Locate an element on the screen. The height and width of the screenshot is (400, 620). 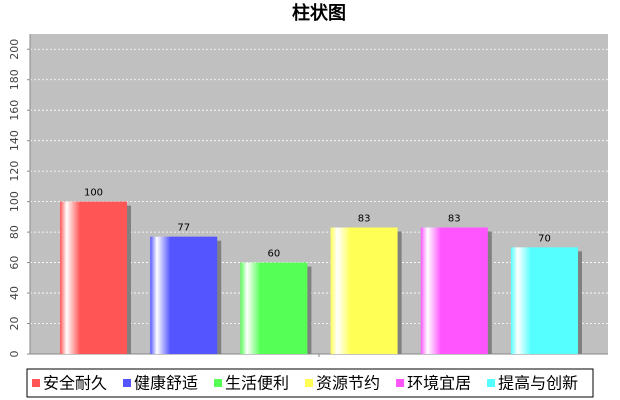
y-tick-label: 60 is located at coordinates (14, 263).